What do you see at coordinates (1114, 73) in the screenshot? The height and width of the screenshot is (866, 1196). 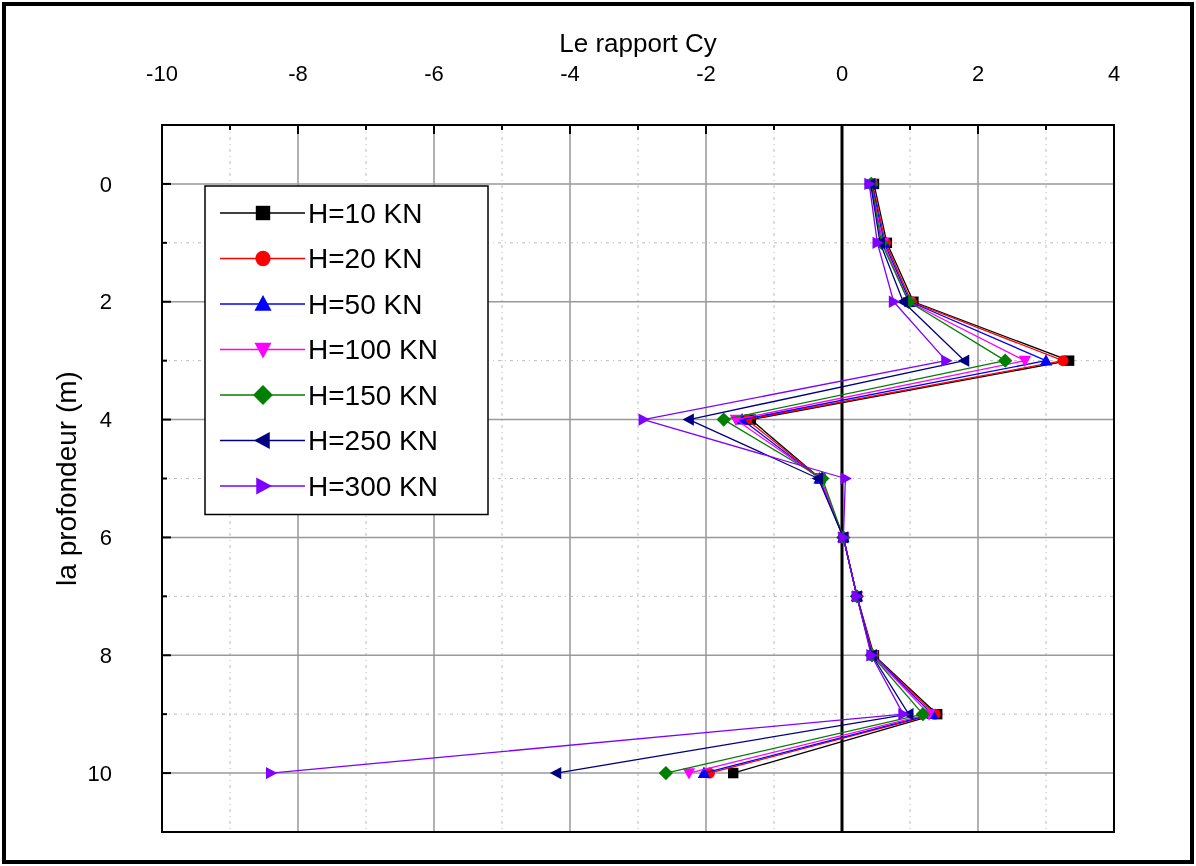 I see `x-tick-label: 4` at bounding box center [1114, 73].